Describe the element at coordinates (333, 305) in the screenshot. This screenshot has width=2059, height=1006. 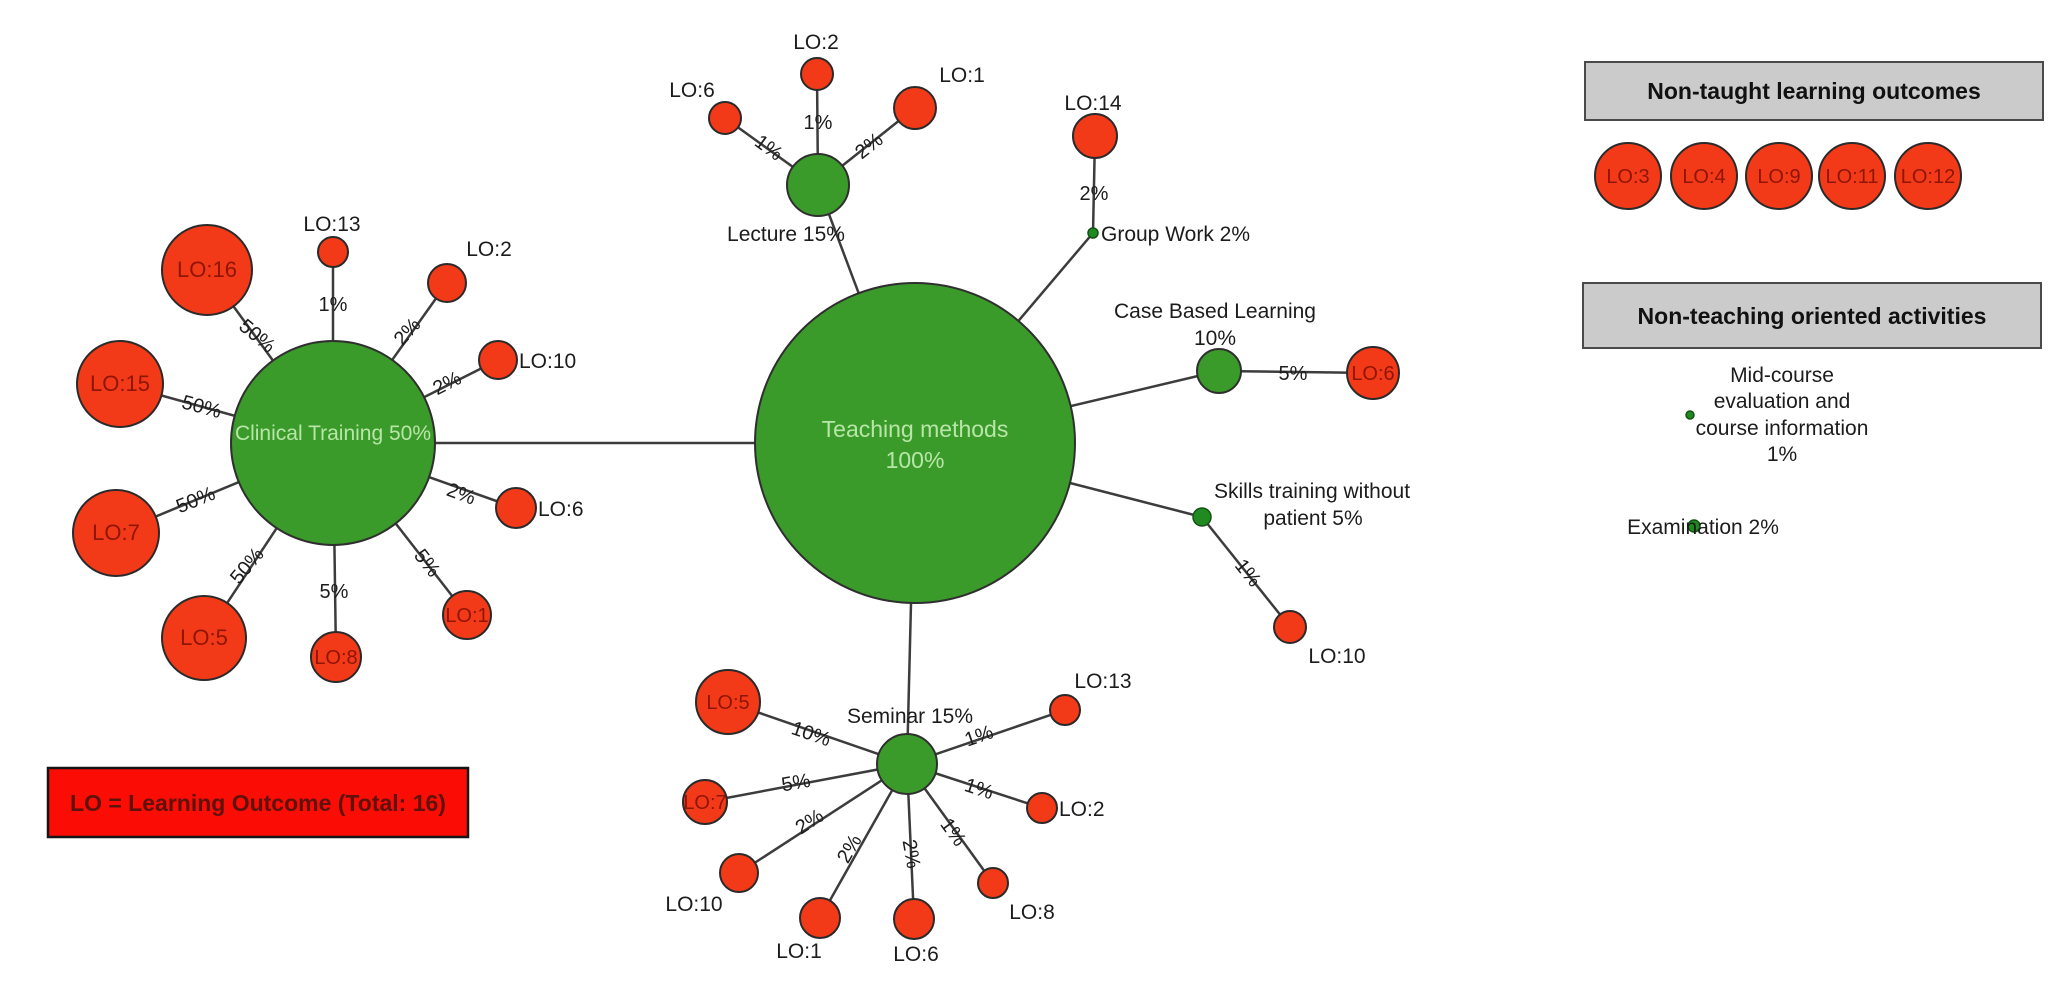
I see `clinical-lo13-pct: 1%` at that location.